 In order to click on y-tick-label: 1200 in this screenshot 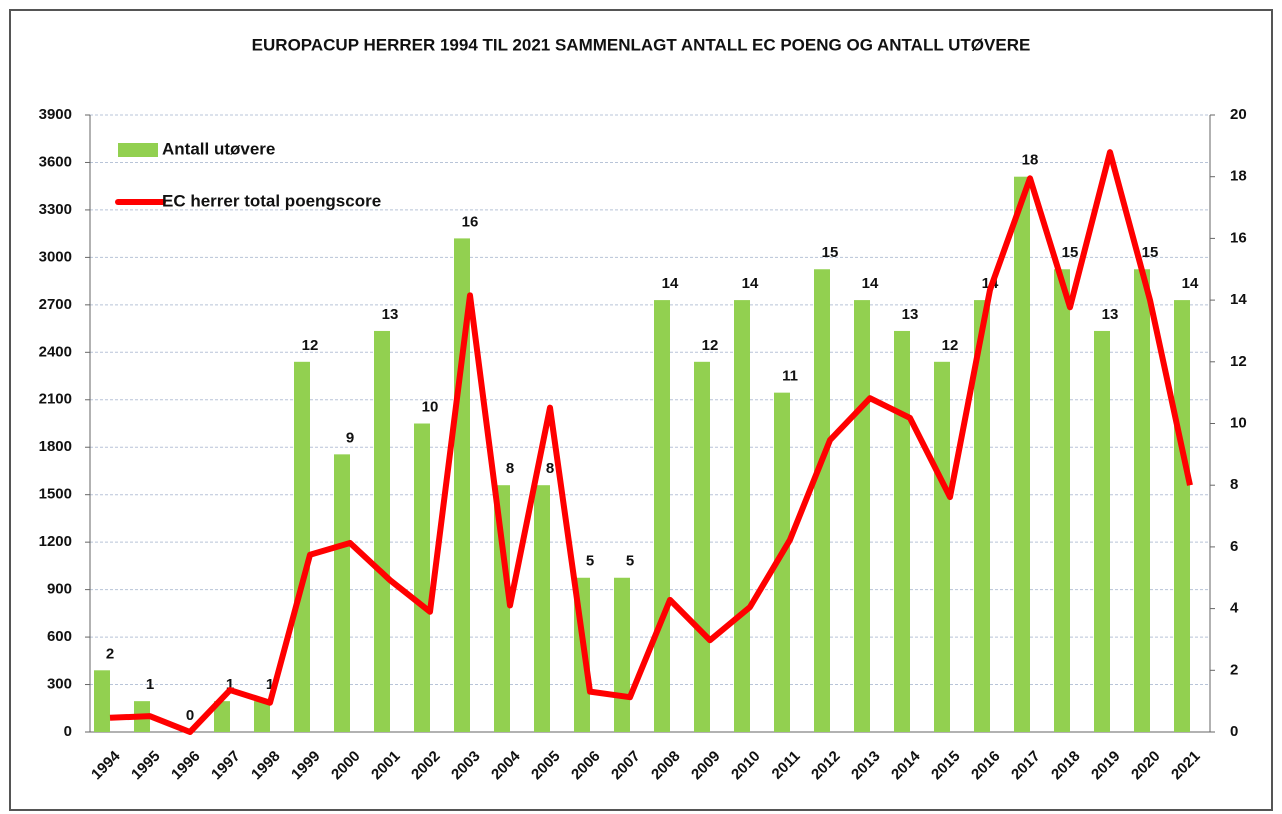, I will do `click(55, 541)`.